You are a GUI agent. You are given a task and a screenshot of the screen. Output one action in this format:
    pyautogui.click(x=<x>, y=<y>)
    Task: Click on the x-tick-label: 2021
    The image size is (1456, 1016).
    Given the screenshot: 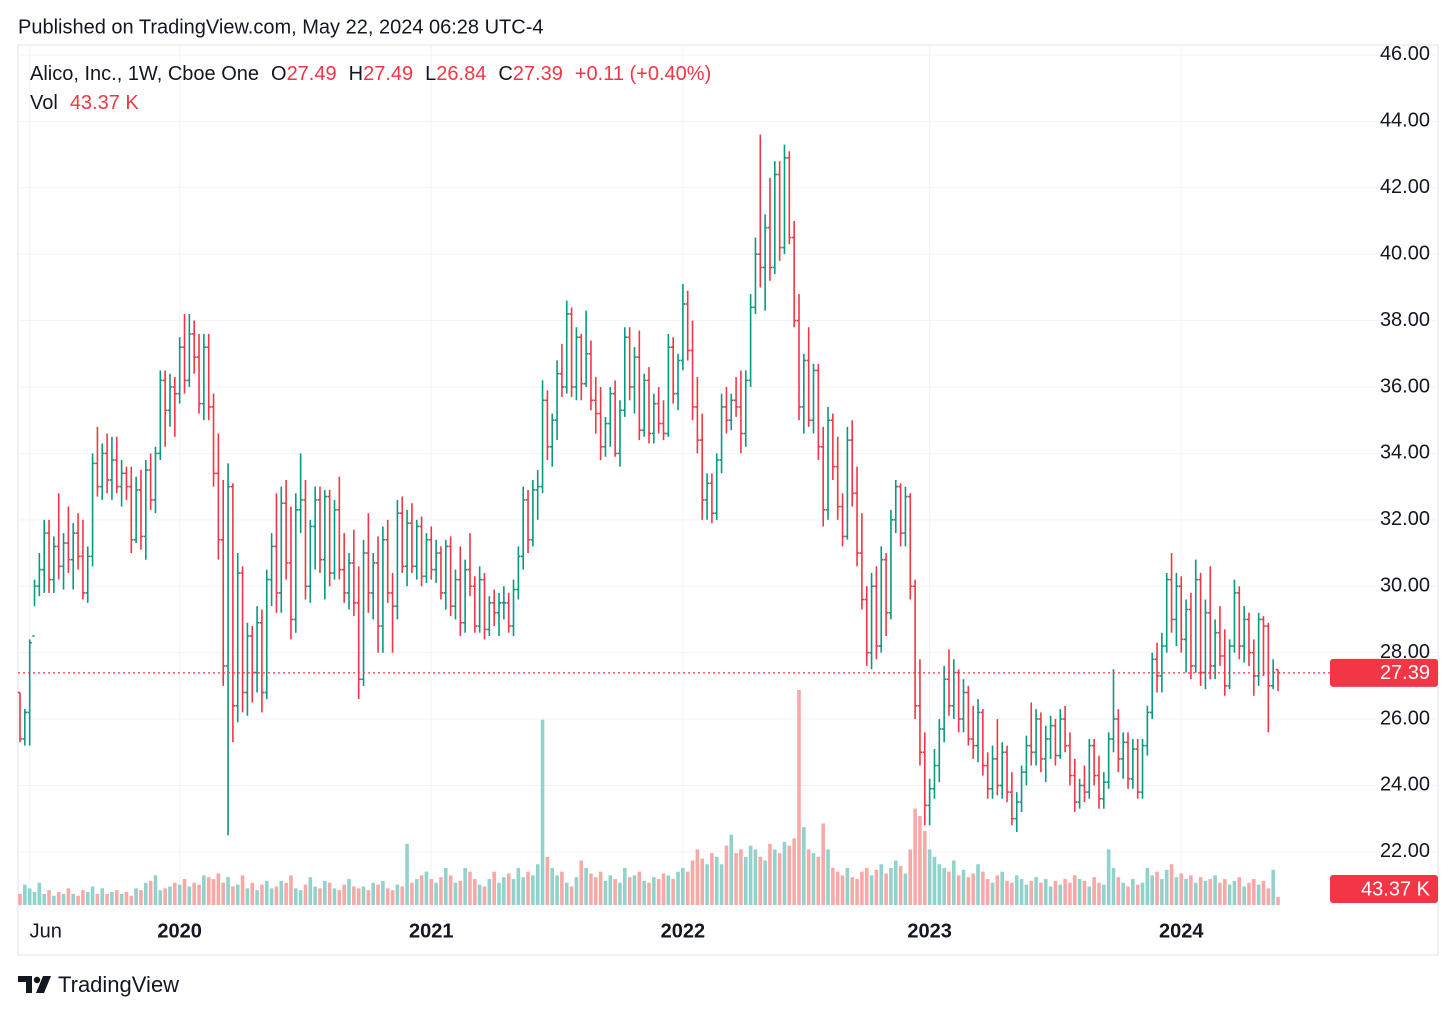 What is the action you would take?
    pyautogui.click(x=431, y=931)
    